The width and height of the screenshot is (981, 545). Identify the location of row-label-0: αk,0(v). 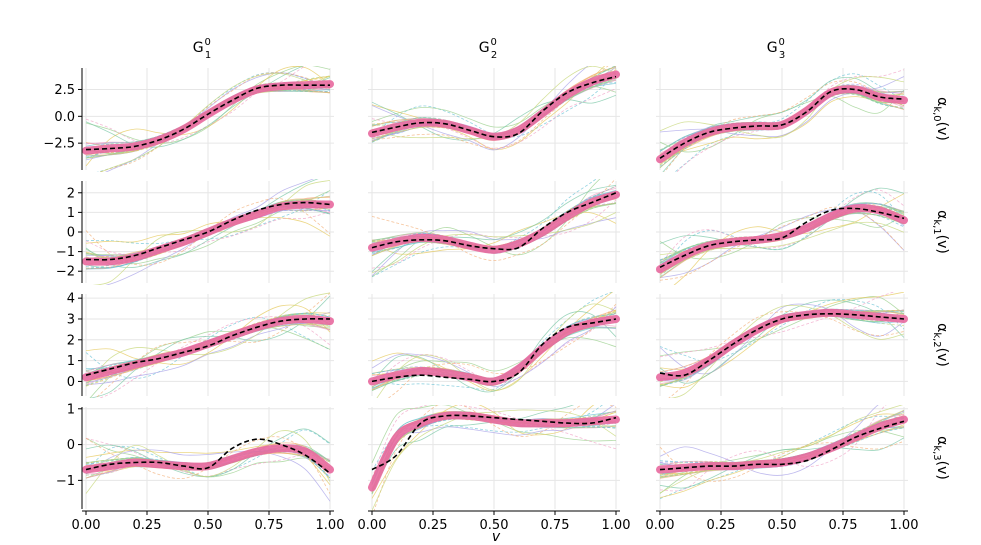
(940, 119).